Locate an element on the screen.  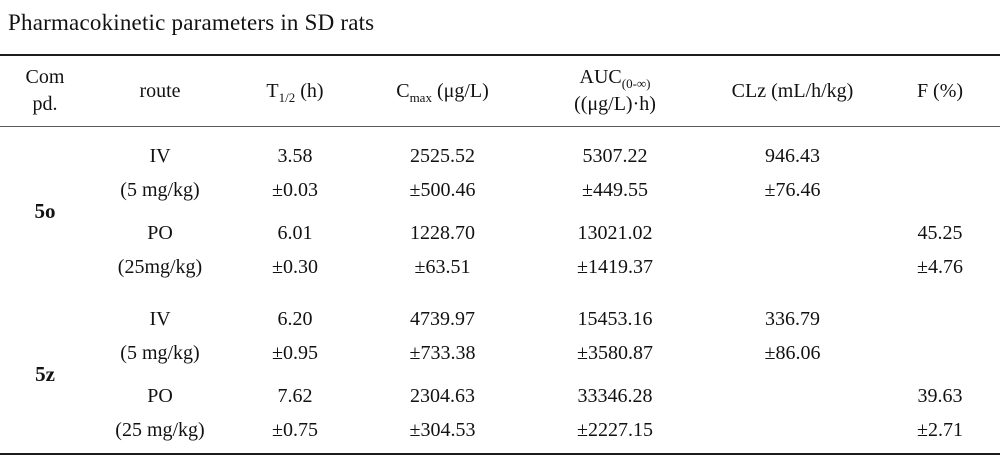
auc-unit-line: ((μg/L)·h) is located at coordinates (615, 104).